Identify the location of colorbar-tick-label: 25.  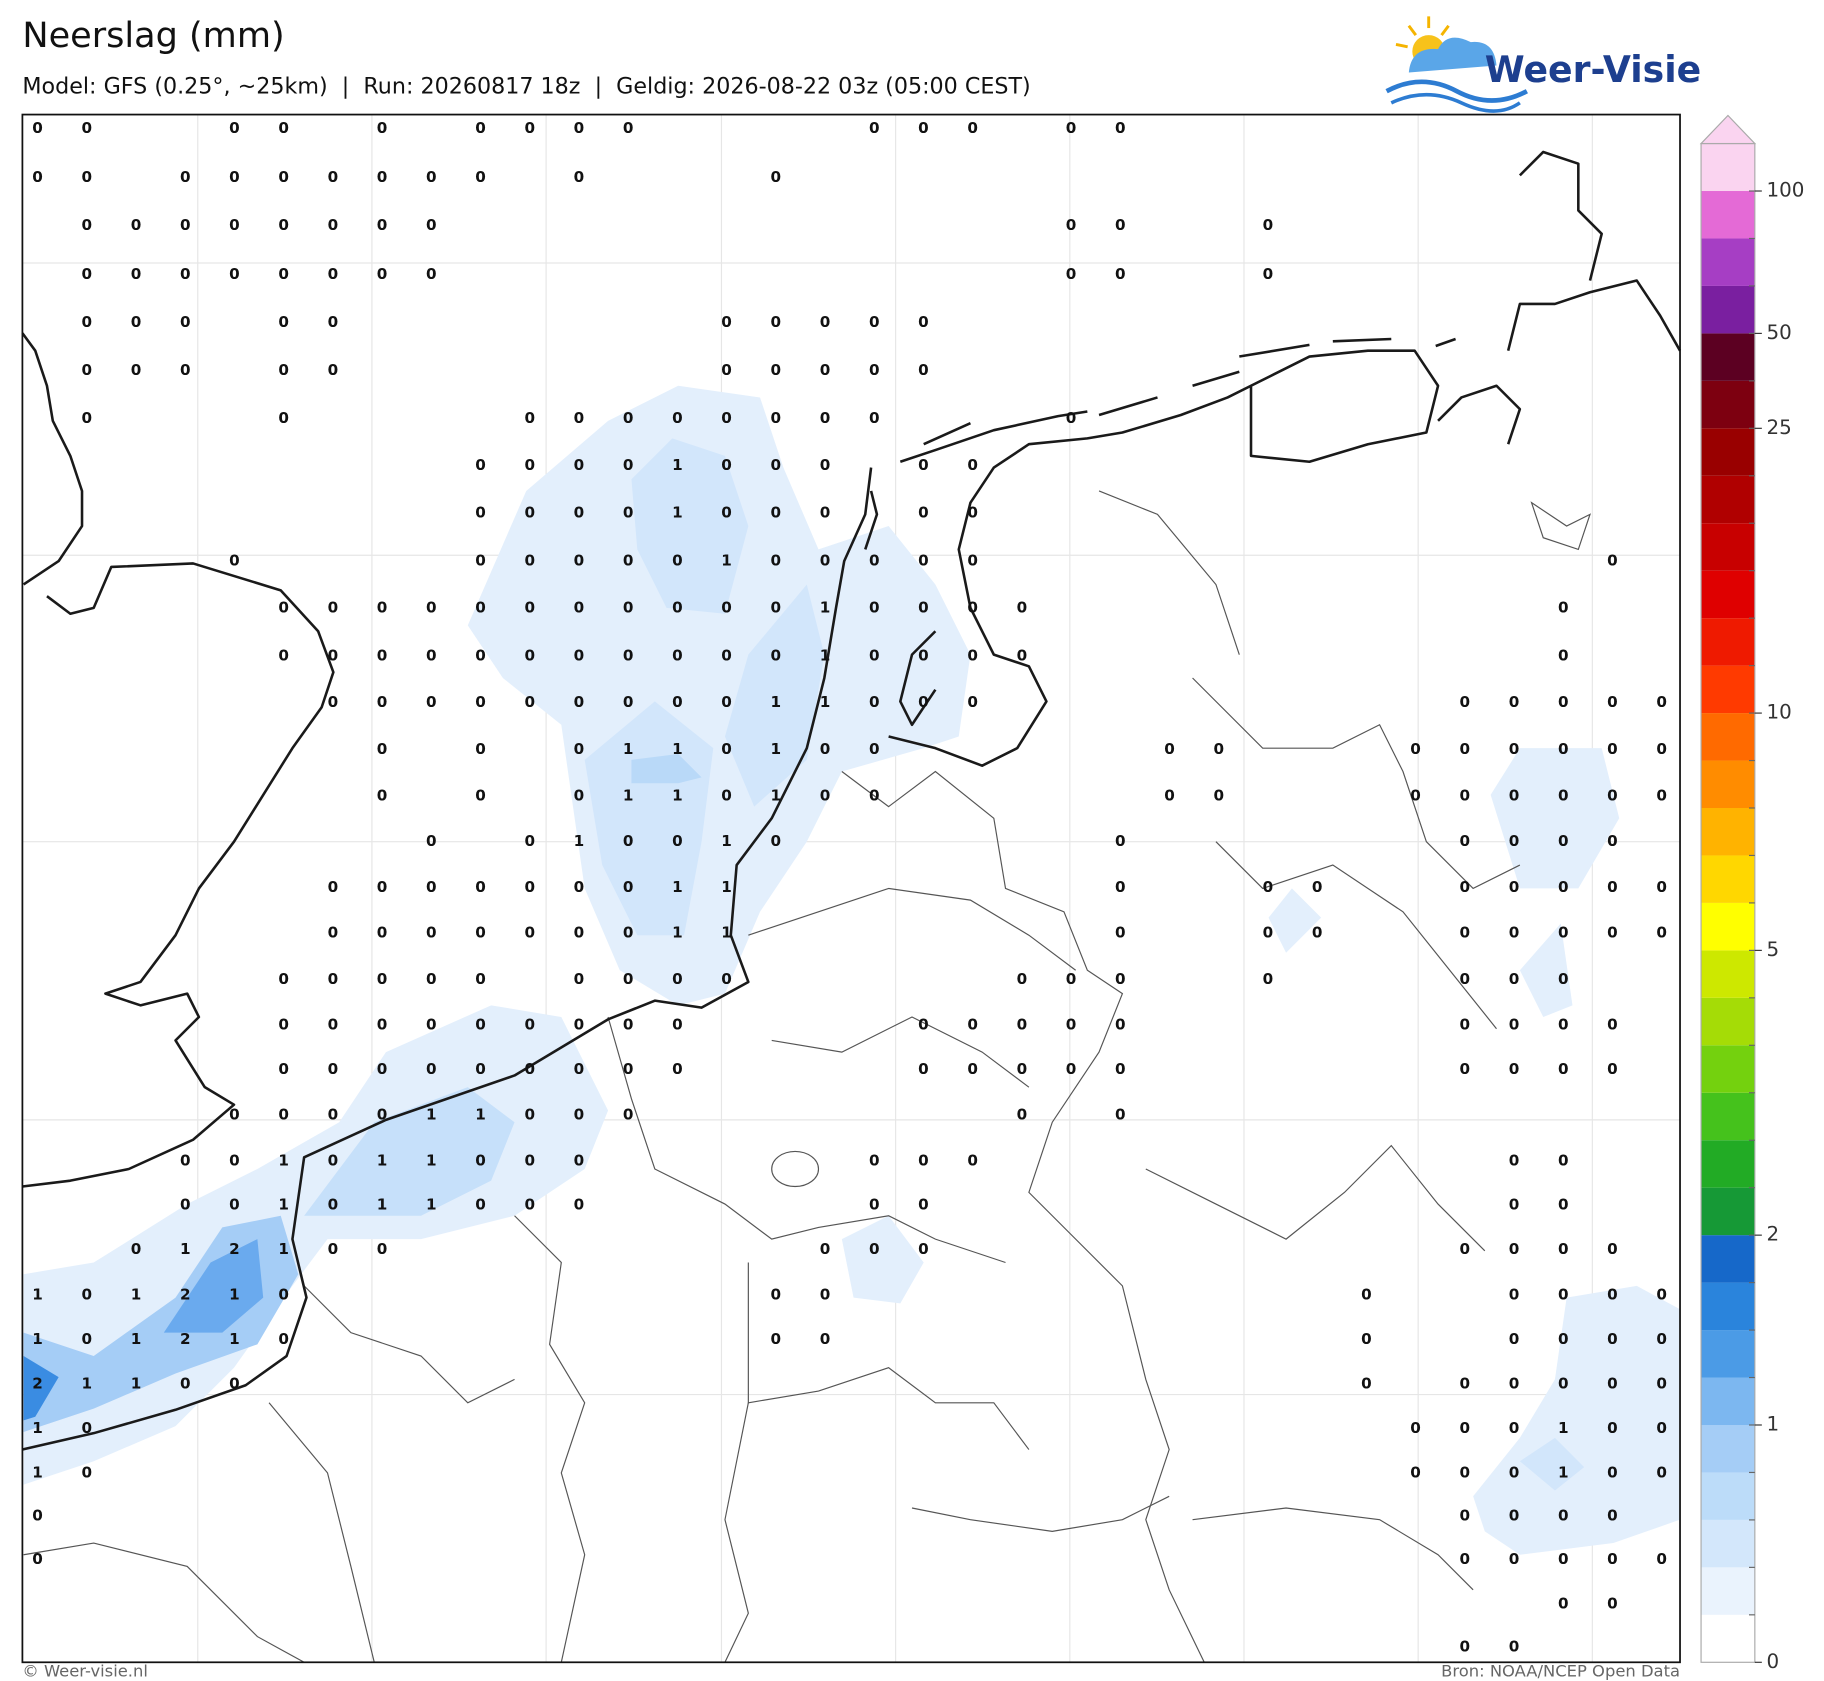
(1779, 427).